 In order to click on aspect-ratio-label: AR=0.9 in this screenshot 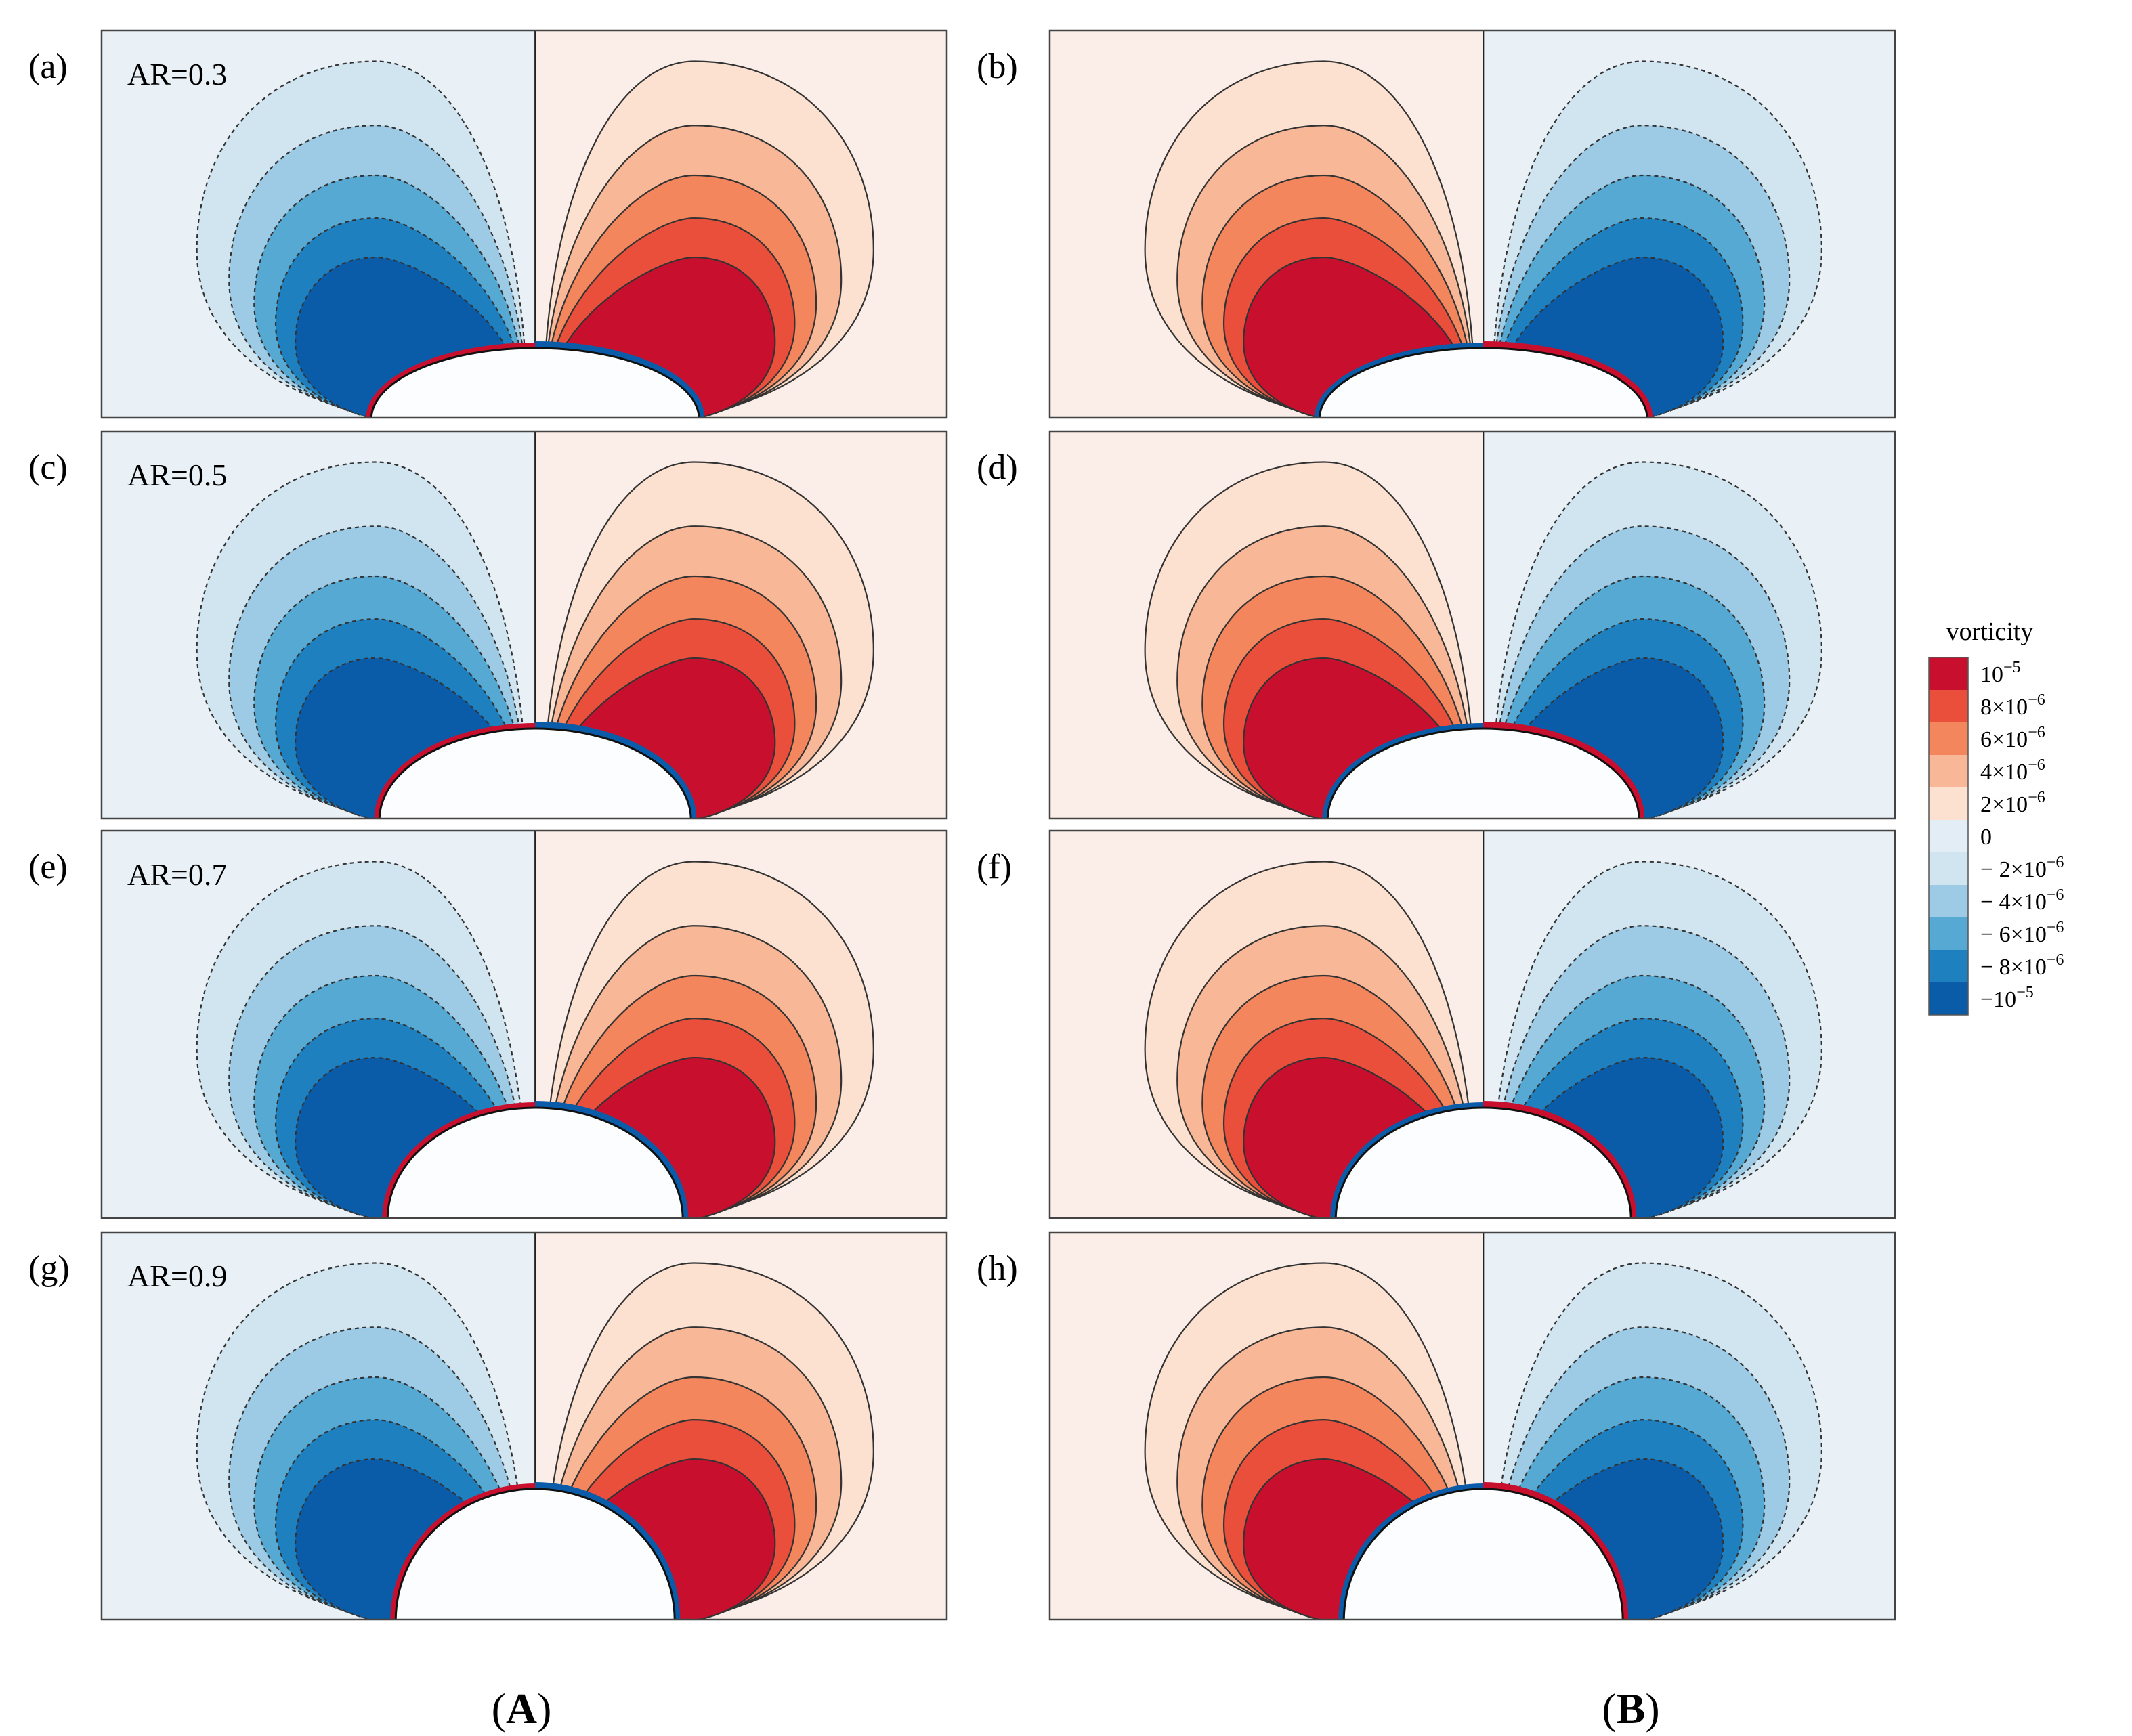, I will do `click(177, 1276)`.